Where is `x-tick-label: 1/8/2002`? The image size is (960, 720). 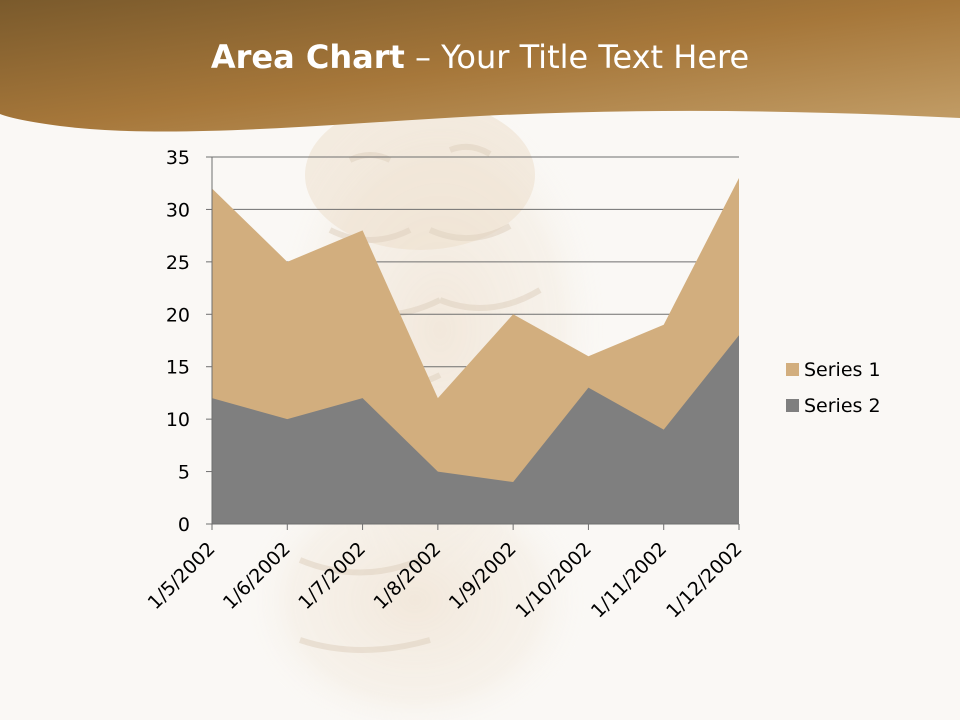
x-tick-label: 1/8/2002 is located at coordinates (407, 576).